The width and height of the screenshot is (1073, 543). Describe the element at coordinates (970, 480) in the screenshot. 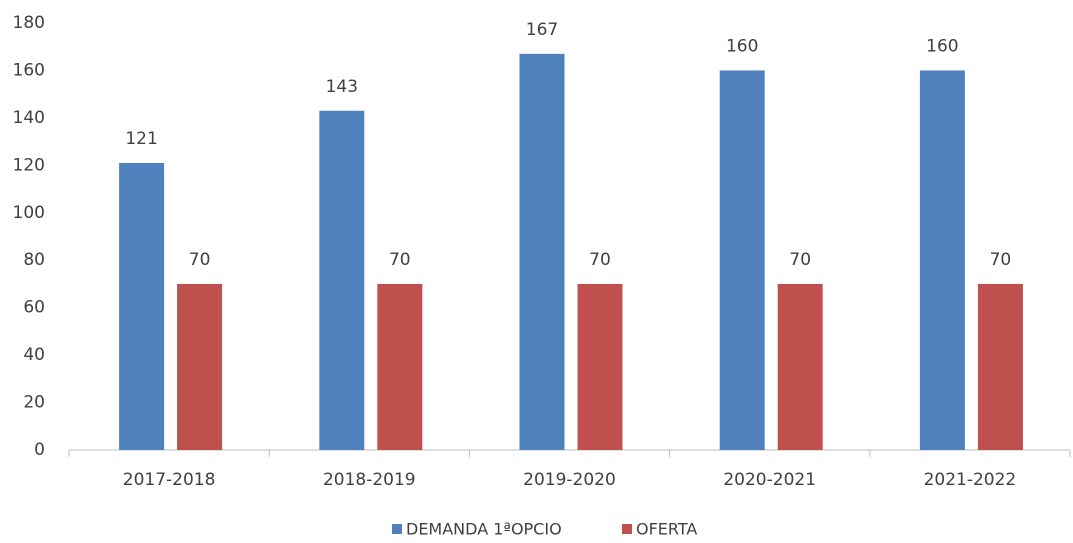

I see `x-tick-label: 2021-2022` at that location.